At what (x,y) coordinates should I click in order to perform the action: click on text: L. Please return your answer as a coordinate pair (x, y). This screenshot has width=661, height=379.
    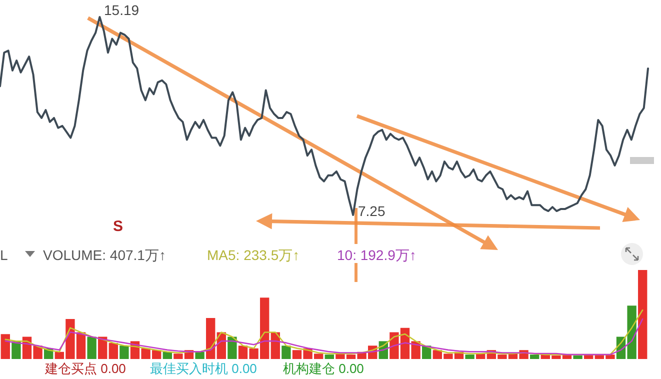
    Looking at the image, I should click on (4, 255).